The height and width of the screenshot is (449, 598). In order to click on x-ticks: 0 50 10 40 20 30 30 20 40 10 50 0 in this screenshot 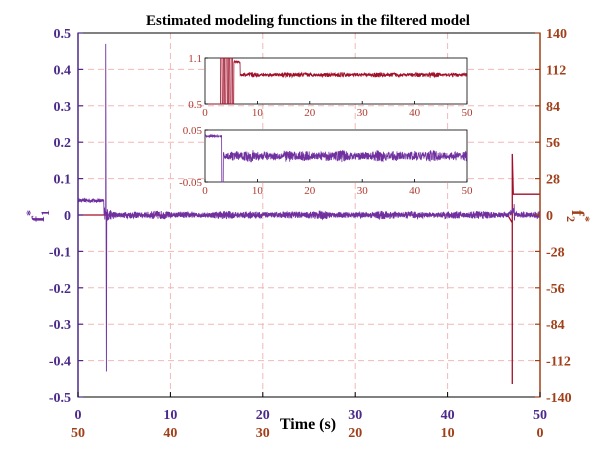, I will do `click(309, 416)`.